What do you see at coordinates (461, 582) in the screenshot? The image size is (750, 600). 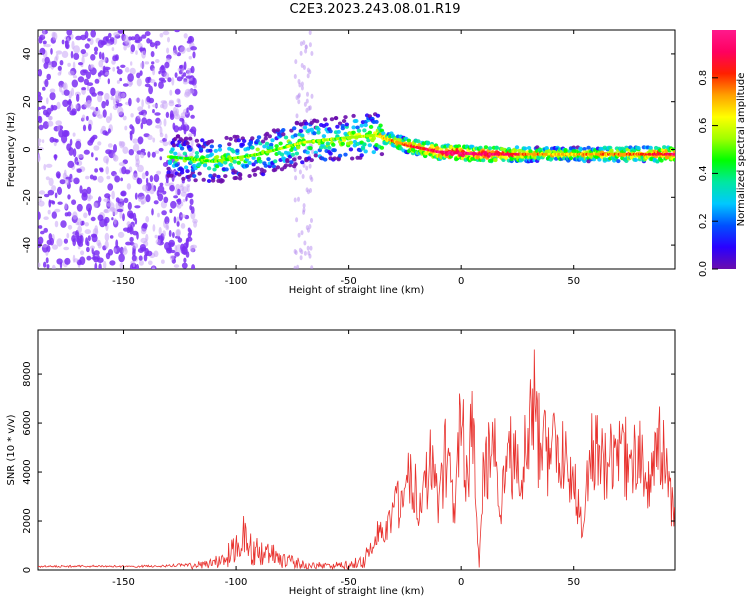 I see `x-tick-label: 0` at bounding box center [461, 582].